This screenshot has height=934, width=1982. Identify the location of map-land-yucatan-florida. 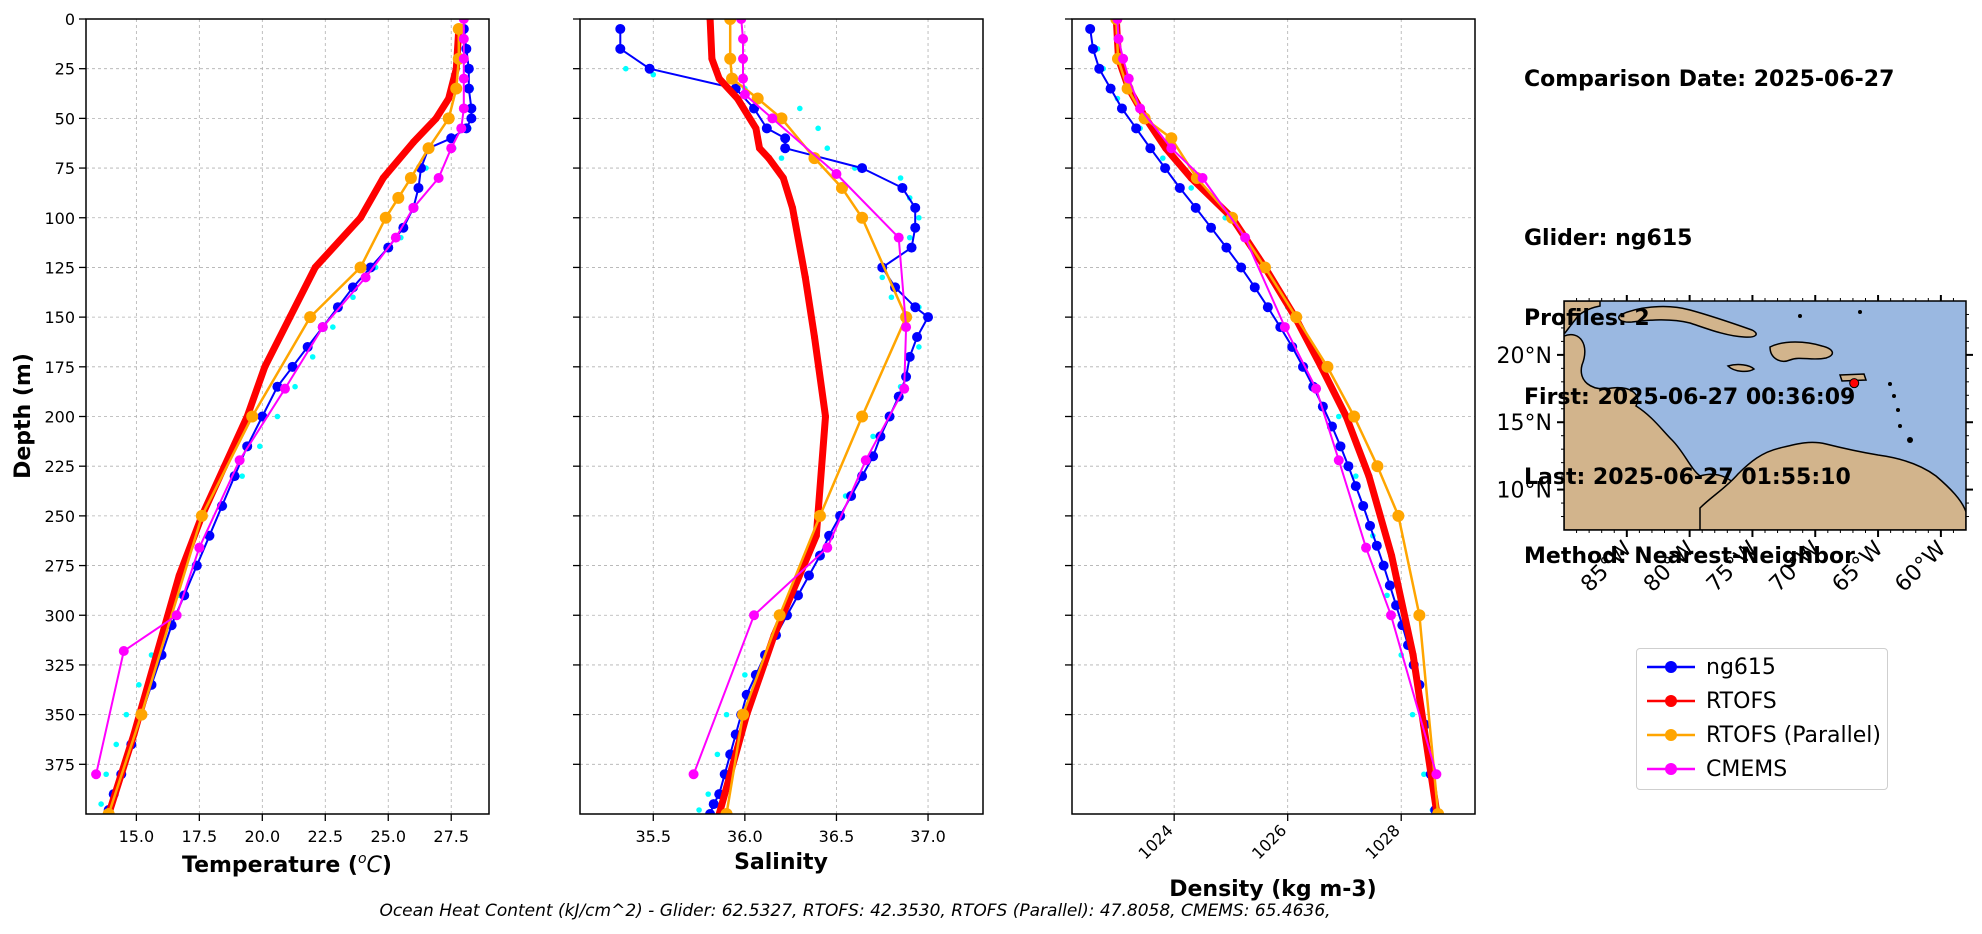
(1582, 318).